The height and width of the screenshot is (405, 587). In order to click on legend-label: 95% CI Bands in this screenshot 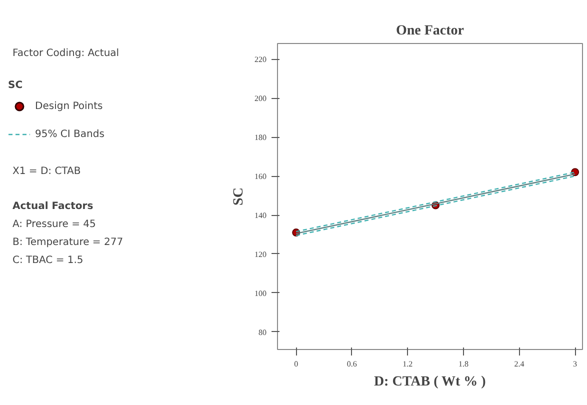, I will do `click(69, 134)`.